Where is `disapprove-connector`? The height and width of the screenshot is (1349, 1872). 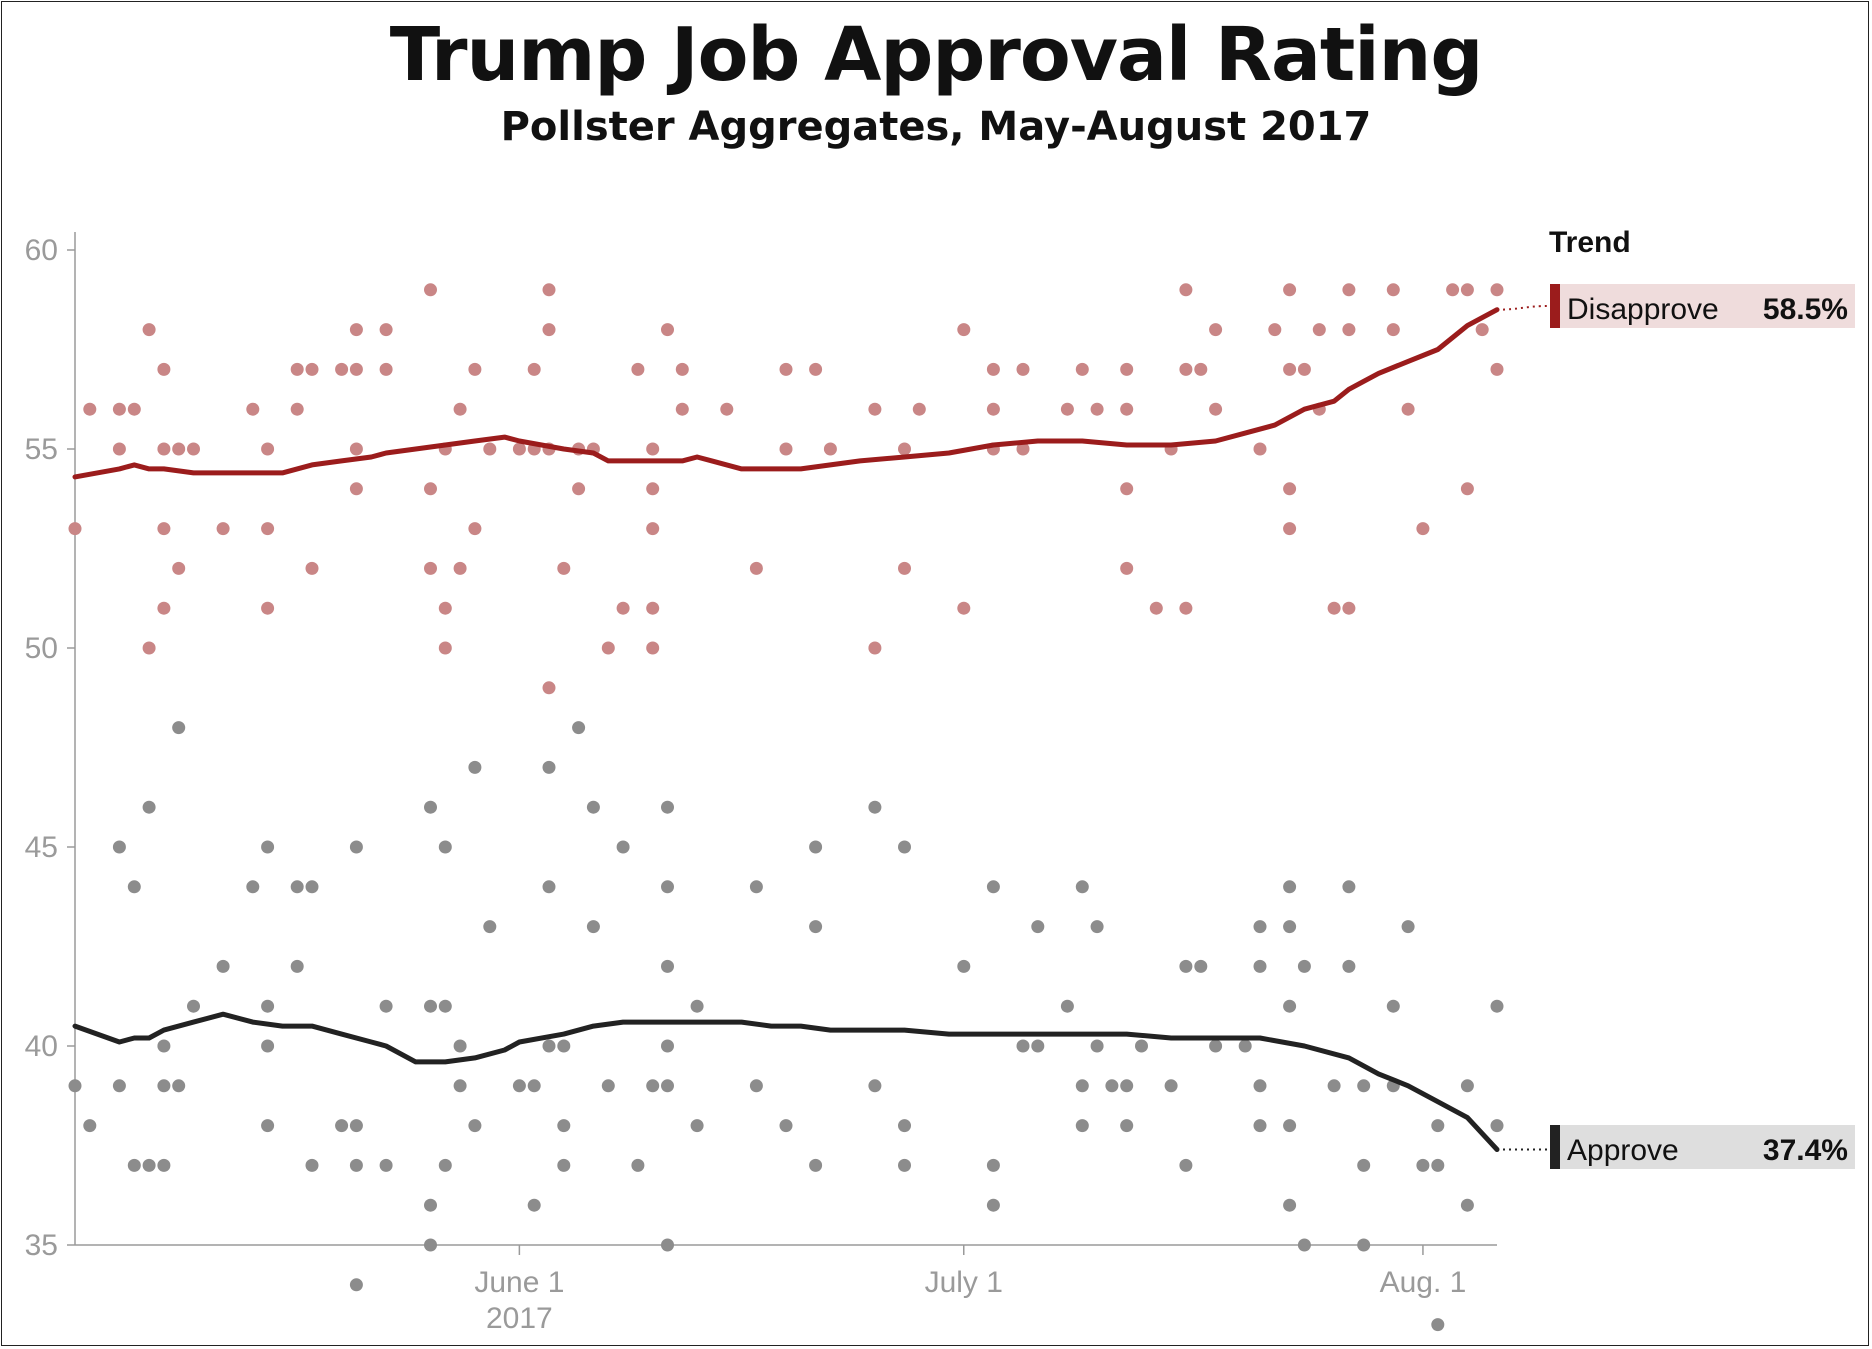
disapprove-connector is located at coordinates (1523, 308).